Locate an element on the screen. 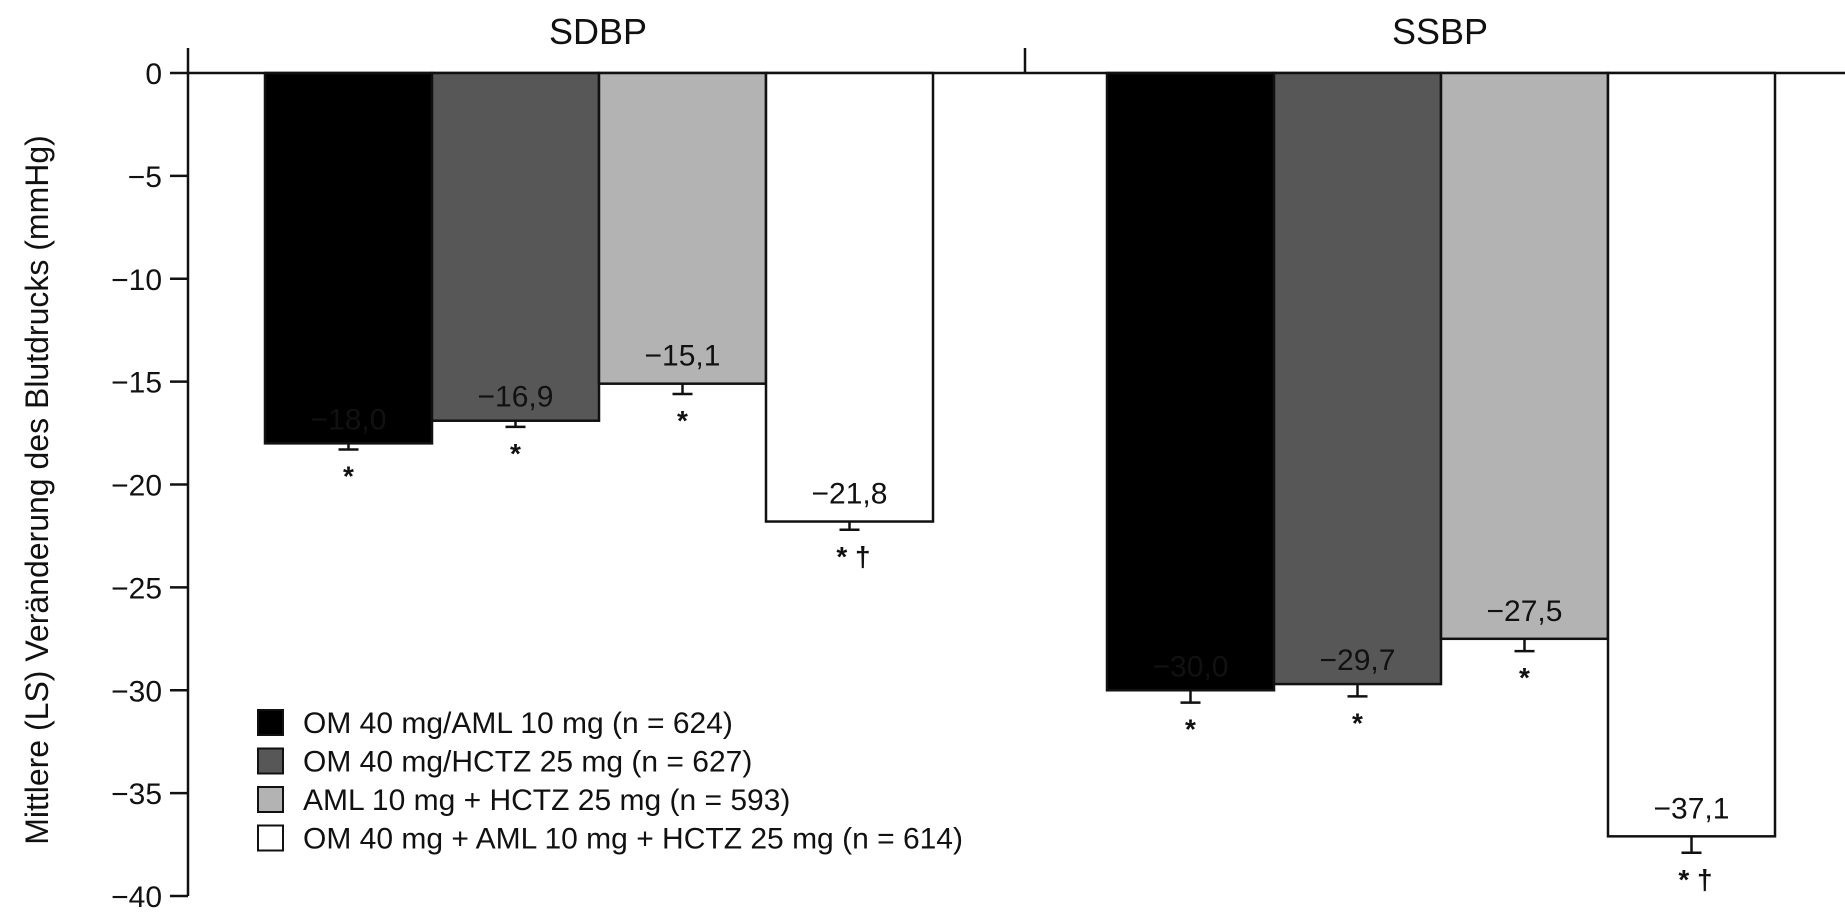  value-label: −16,9 is located at coordinates (516, 397).